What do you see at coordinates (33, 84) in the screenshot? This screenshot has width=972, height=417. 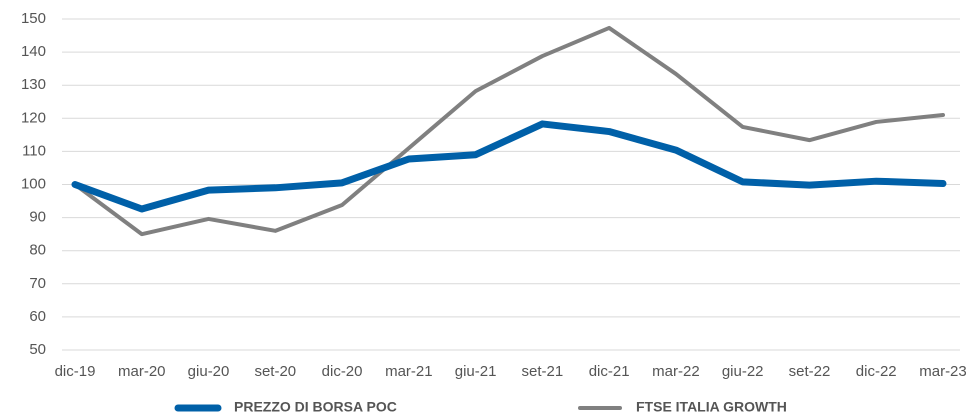 I see `y-tick-label: 130` at bounding box center [33, 84].